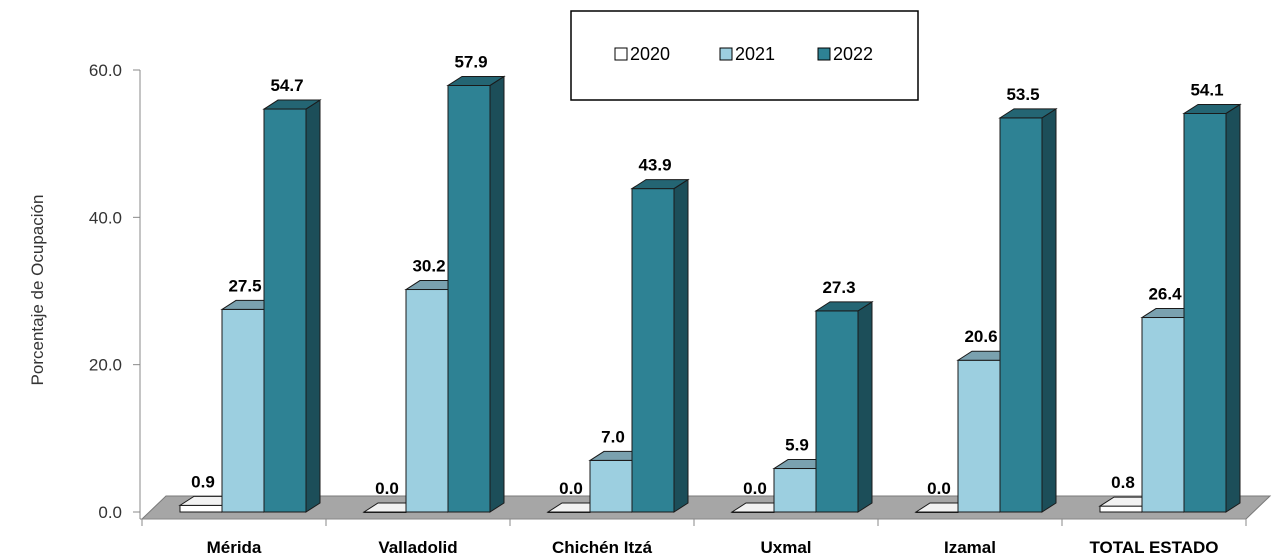  What do you see at coordinates (785, 547) in the screenshot?
I see `category-label: Uxmal` at bounding box center [785, 547].